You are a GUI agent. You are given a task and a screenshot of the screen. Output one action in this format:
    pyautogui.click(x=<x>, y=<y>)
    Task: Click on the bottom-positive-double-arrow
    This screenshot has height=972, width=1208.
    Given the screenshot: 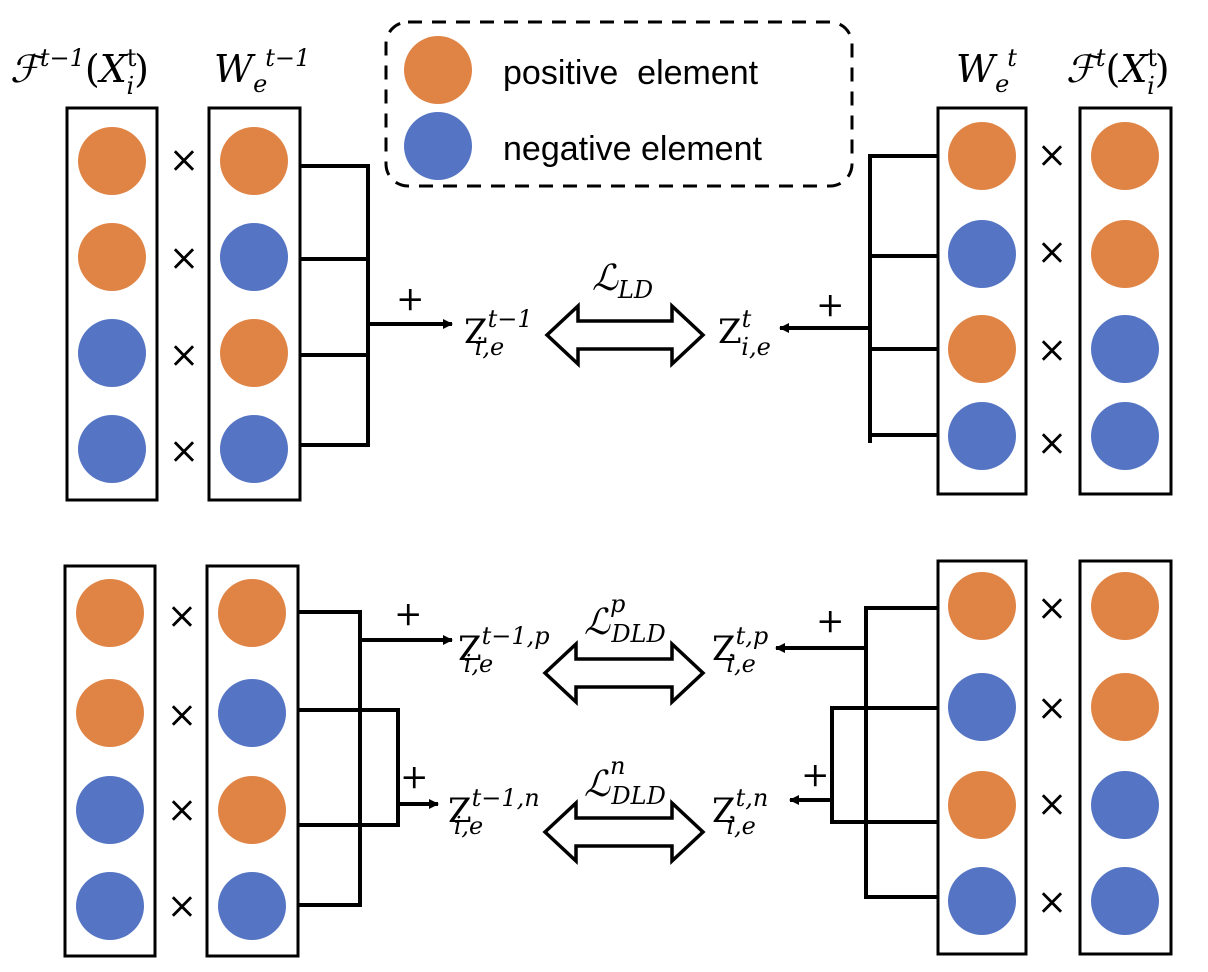 What is the action you would take?
    pyautogui.click(x=624, y=673)
    